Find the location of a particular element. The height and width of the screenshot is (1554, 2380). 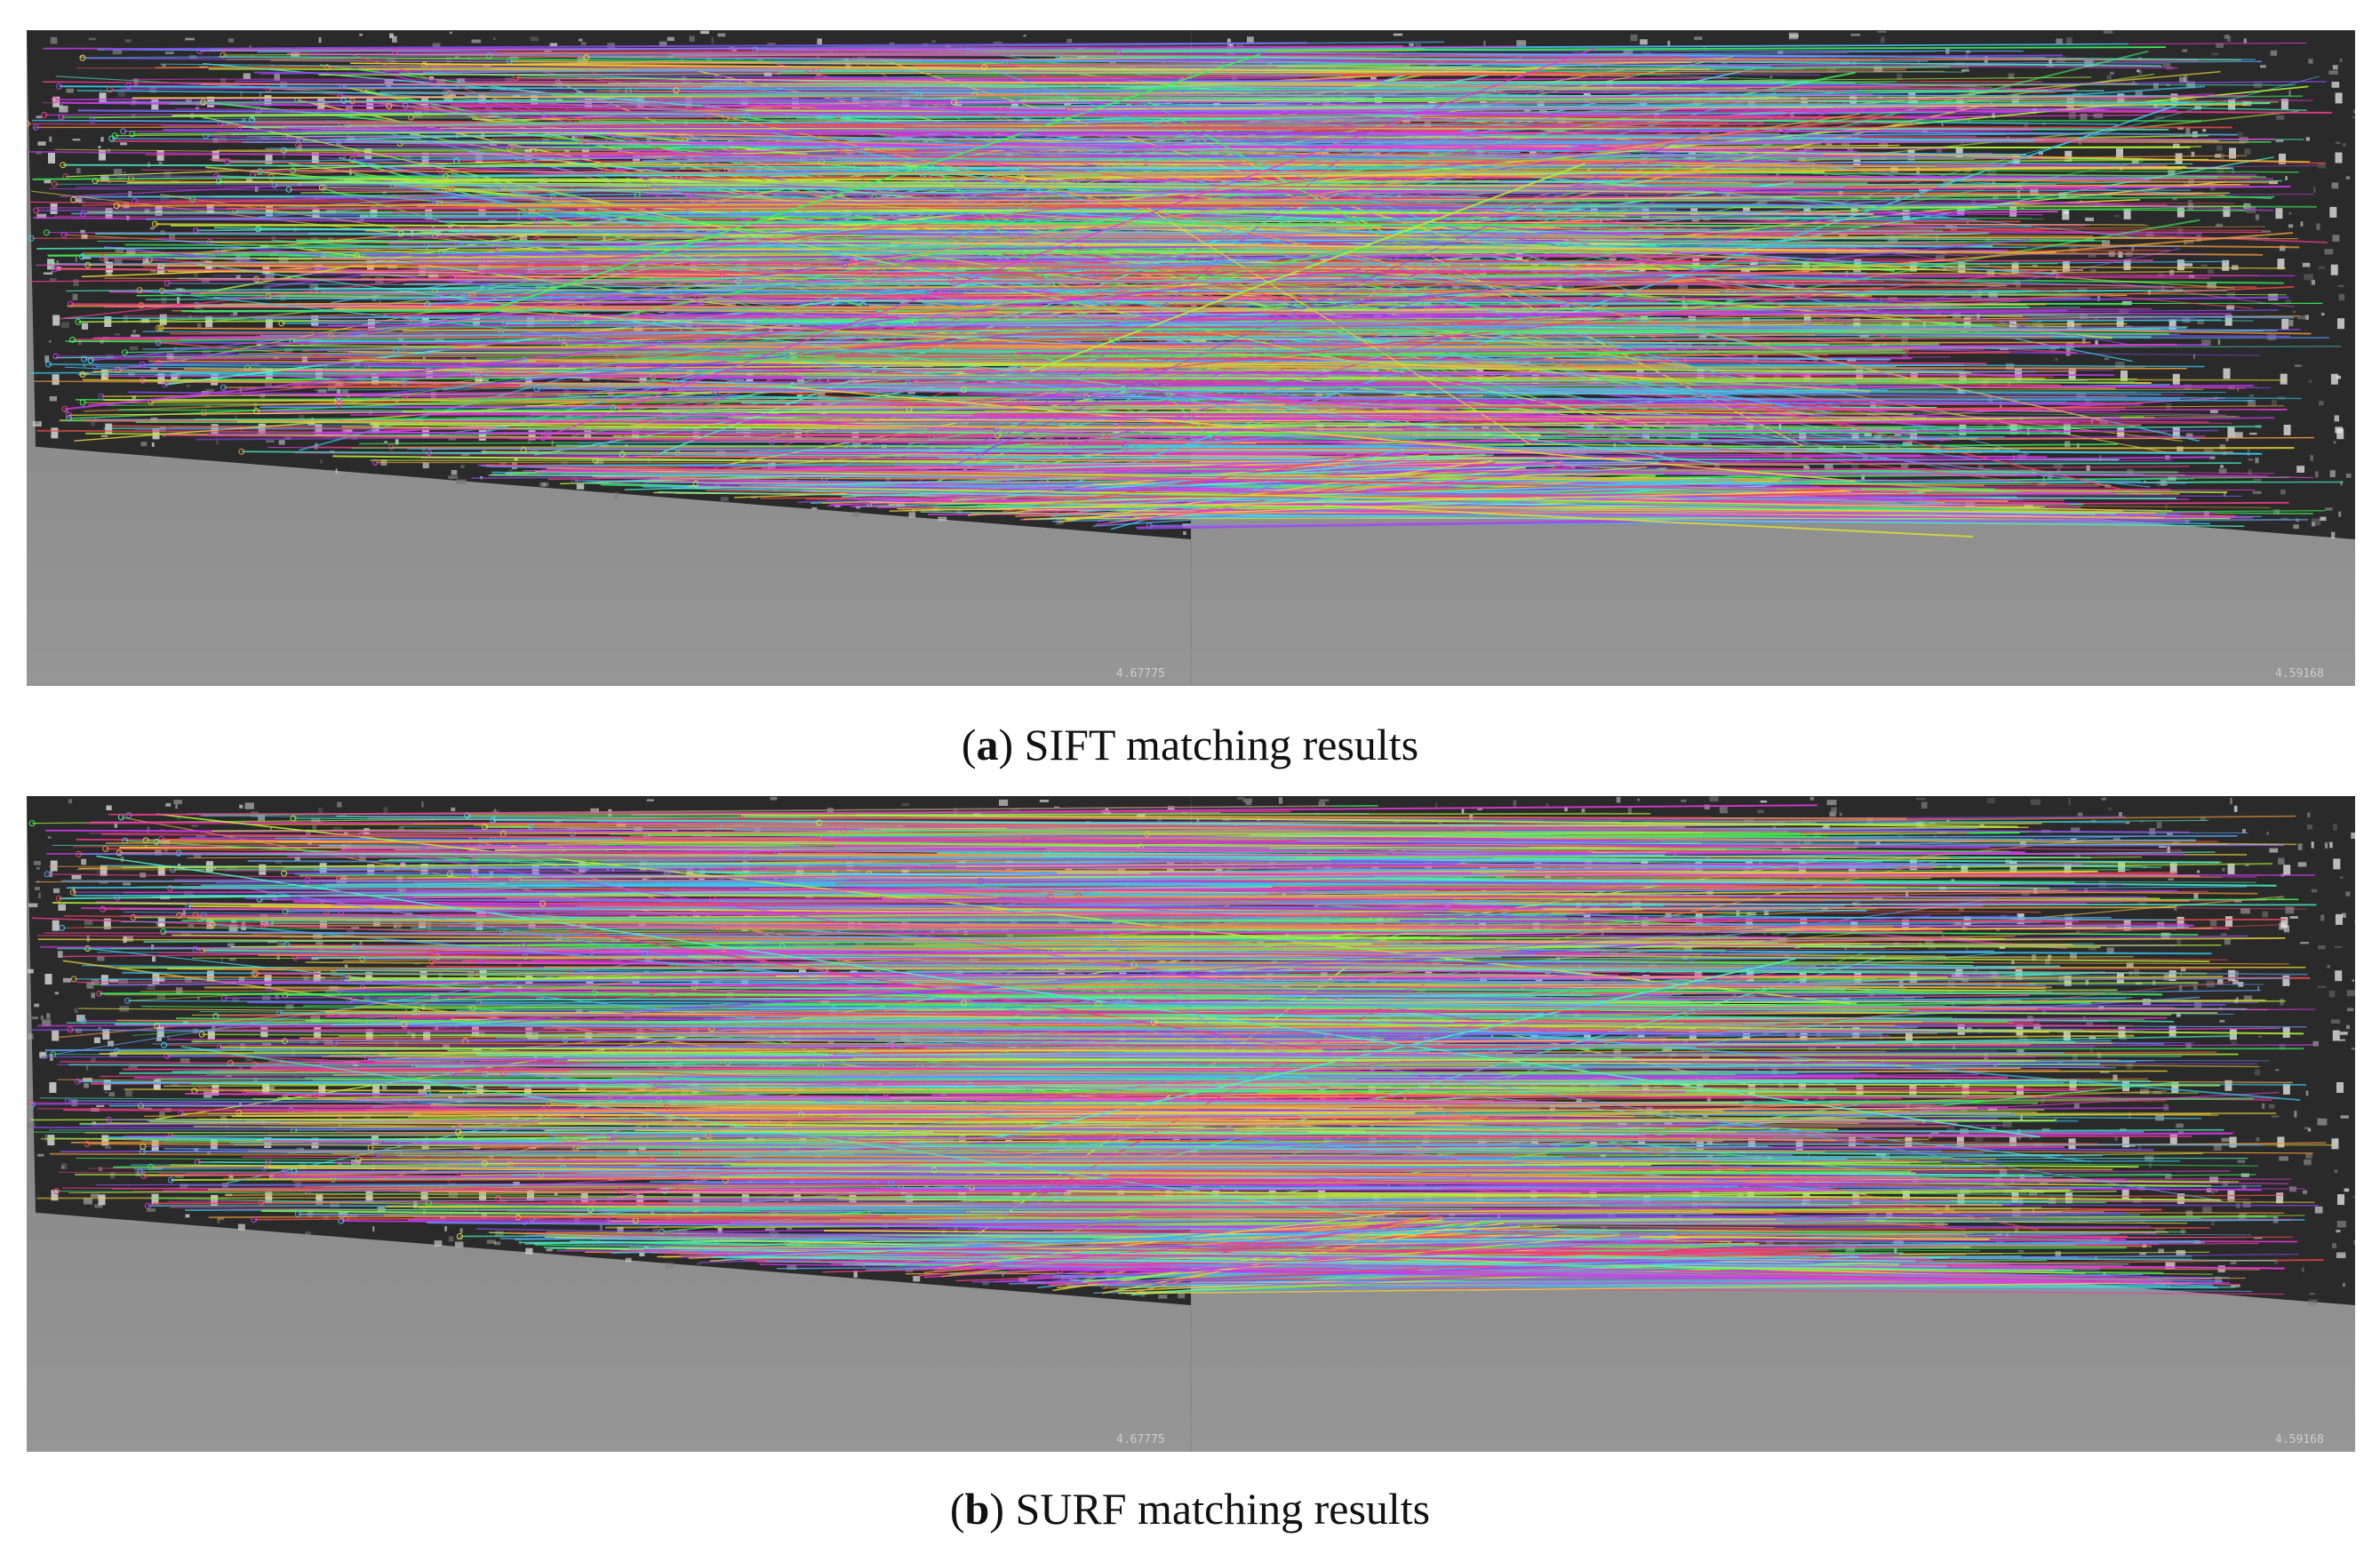

surf-left-value: 4.67775 is located at coordinates (1140, 1440).